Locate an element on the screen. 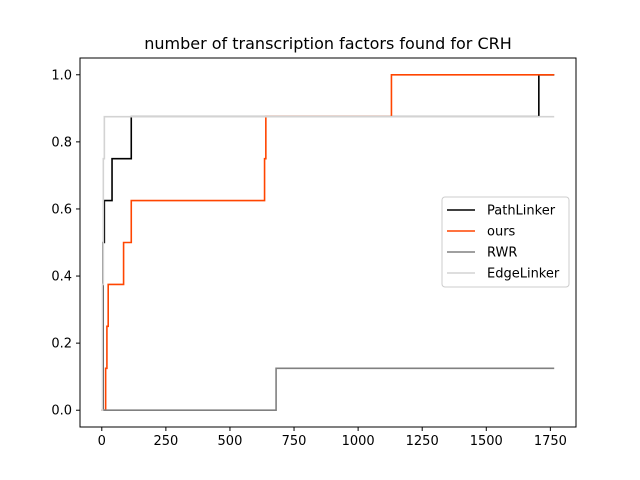 Image resolution: width=640 pixels, height=480 pixels. x-tick-label: 1000 is located at coordinates (358, 441).